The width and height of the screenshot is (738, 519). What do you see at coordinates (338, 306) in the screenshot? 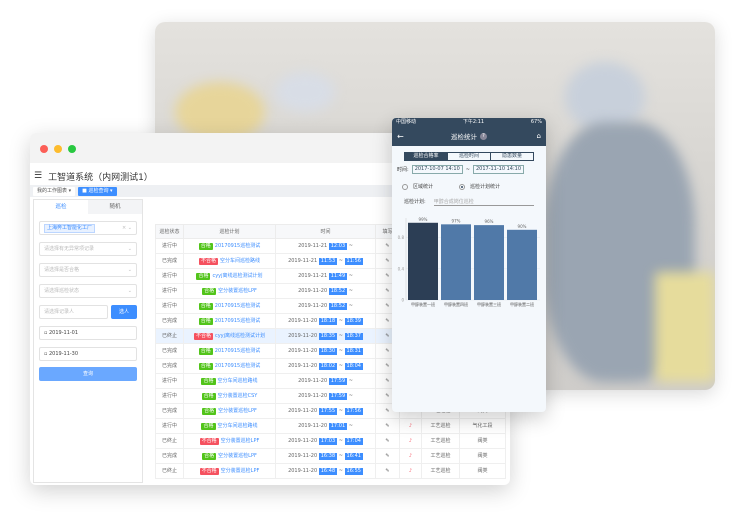
I see `start-time: 18:52` at bounding box center [338, 306].